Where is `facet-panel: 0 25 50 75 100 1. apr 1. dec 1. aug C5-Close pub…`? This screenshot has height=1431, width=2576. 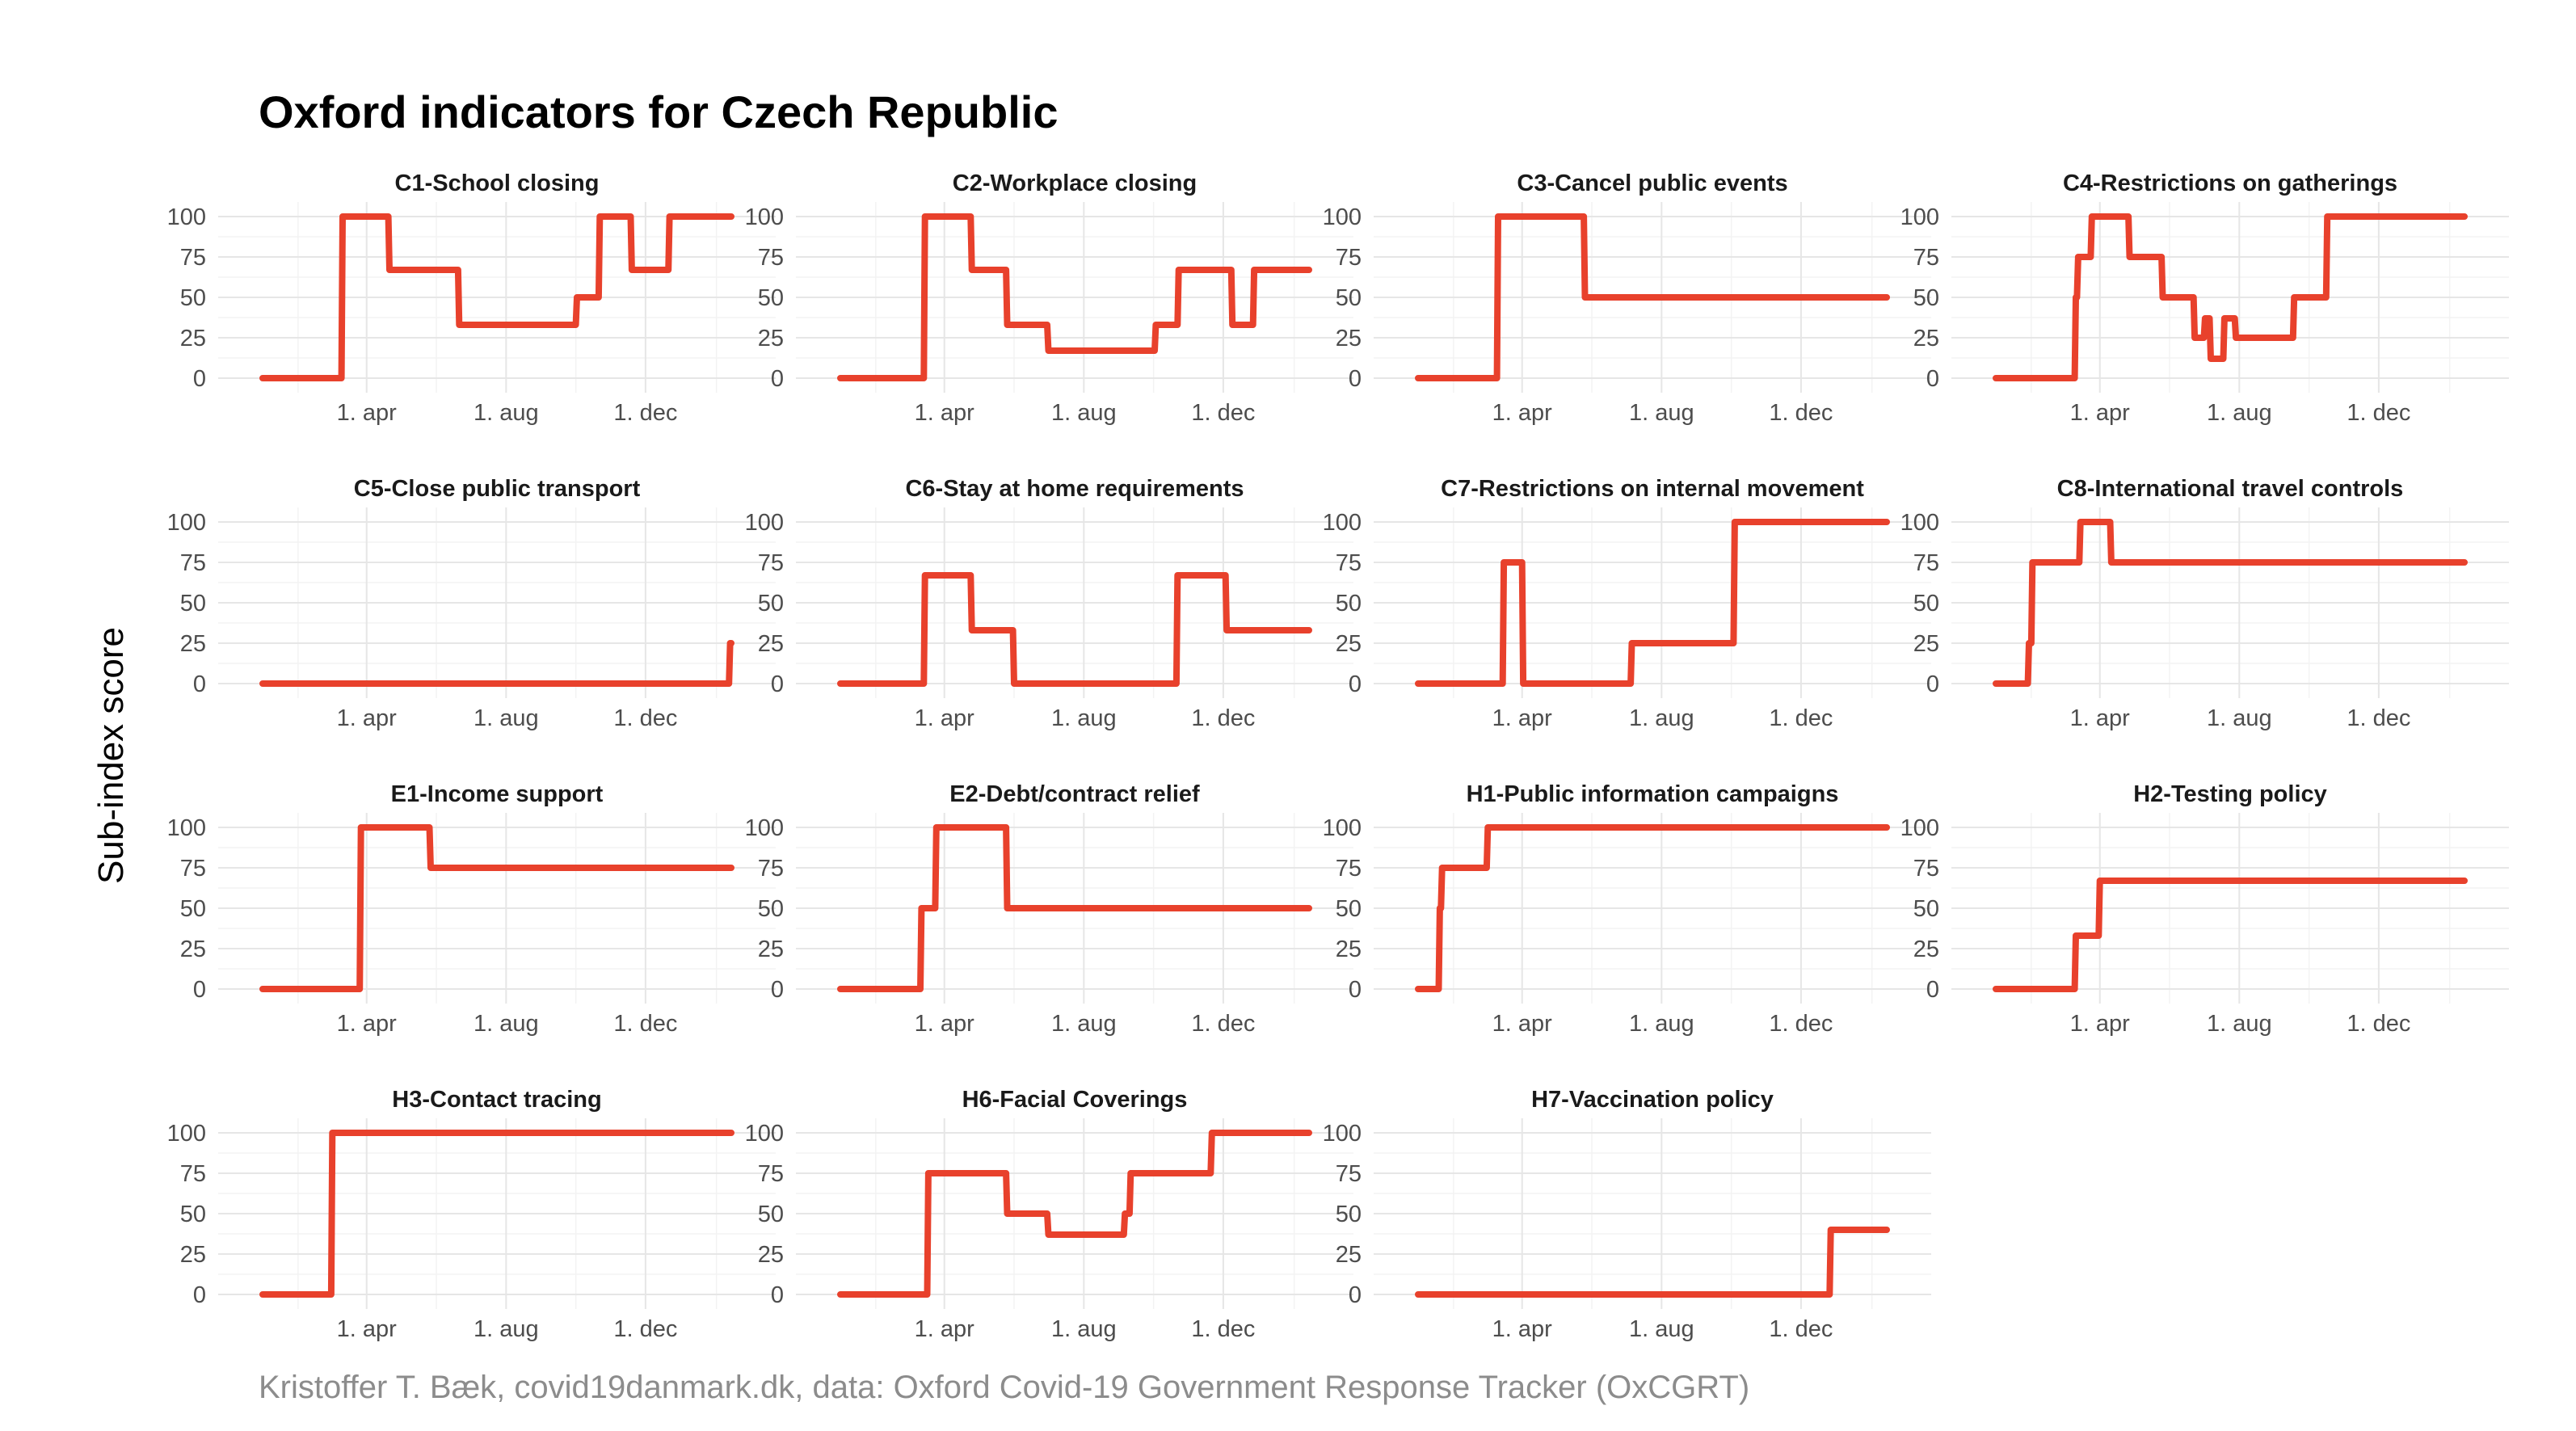 facet-panel: 0 25 50 75 100 1. apr 1. dec 1. aug C5-Close pub… is located at coordinates (471, 603).